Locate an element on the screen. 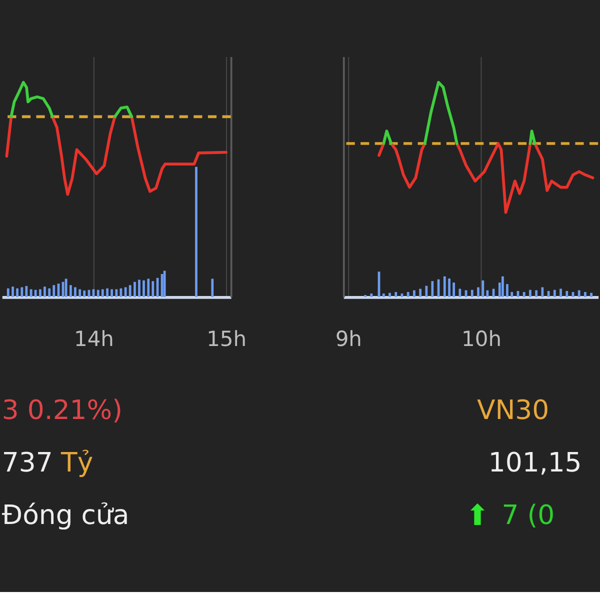  text: VN30 is located at coordinates (513, 410).